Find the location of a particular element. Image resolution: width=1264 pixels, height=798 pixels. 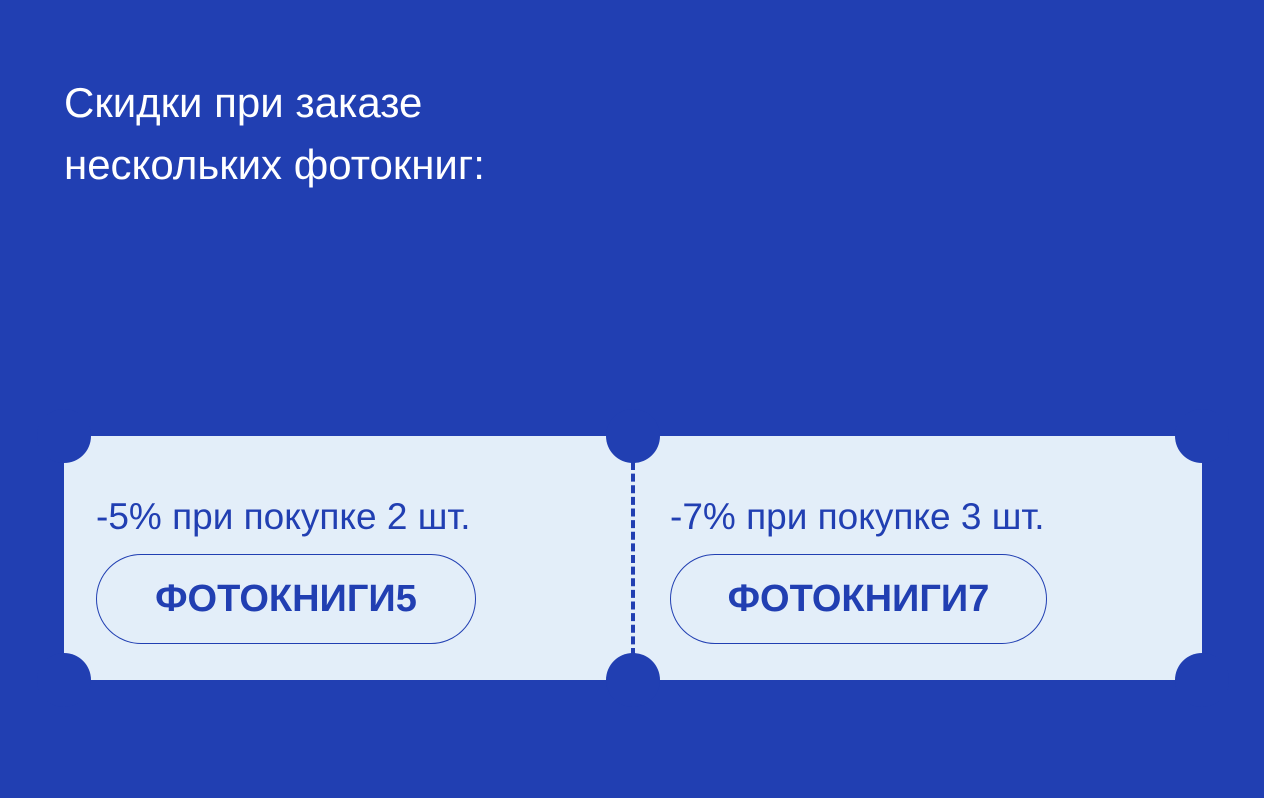

title-line-2: нескольких фотокниг: is located at coordinates (274, 164).